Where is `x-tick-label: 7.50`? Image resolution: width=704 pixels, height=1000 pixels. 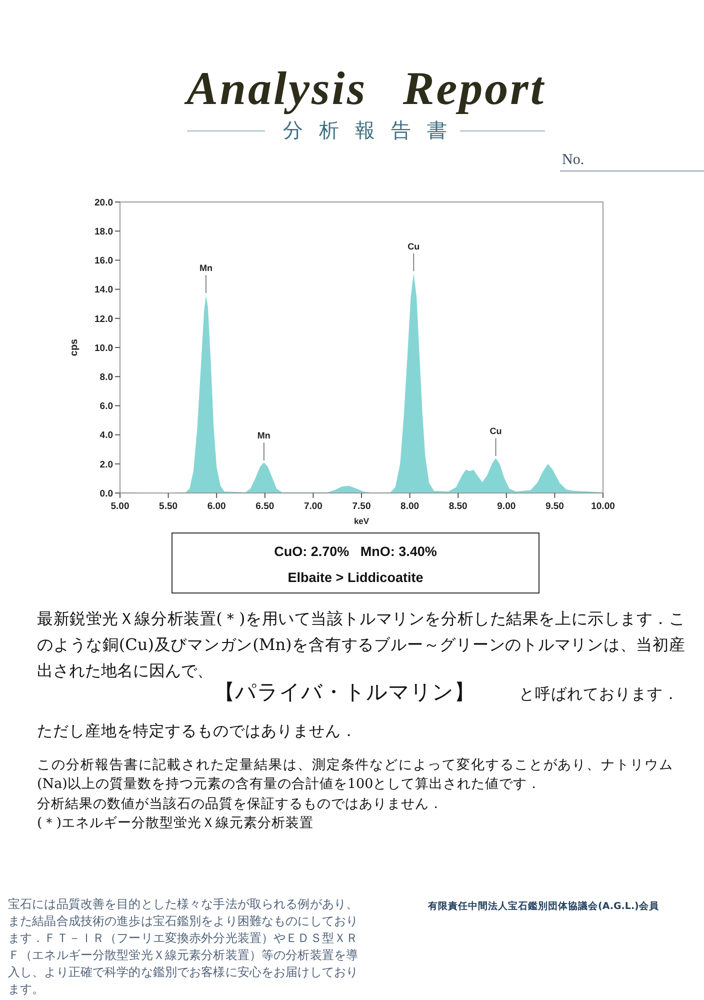
x-tick-label: 7.50 is located at coordinates (361, 506).